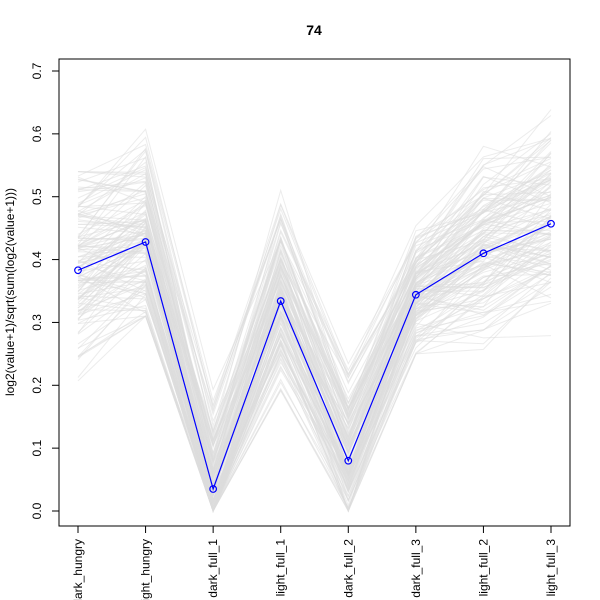 The height and width of the screenshot is (600, 600). Describe the element at coordinates (348, 568) in the screenshot. I see `x-tick-label: dark_full_2` at that location.